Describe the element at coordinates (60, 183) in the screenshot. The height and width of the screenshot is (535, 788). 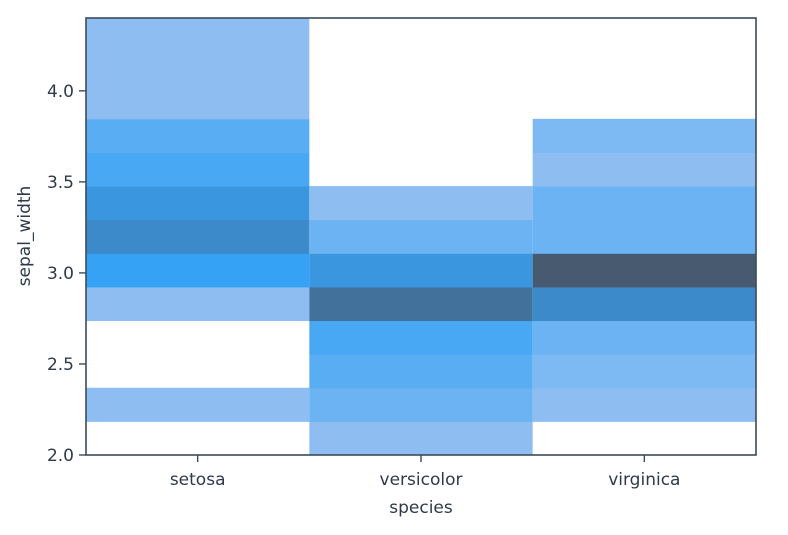
I see `y-tick-label: 3.5` at that location.